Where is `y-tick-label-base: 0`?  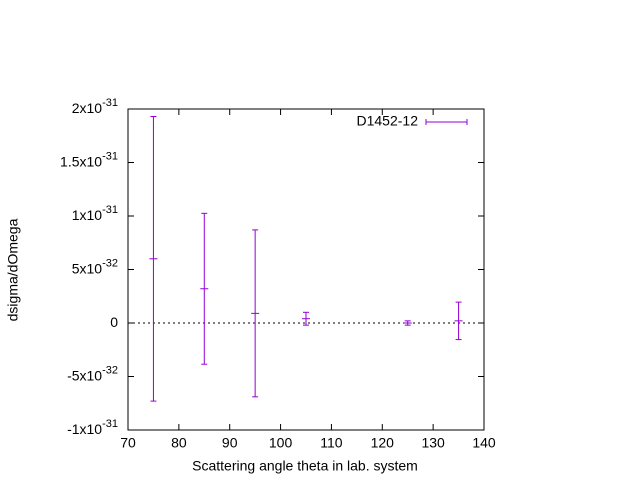 y-tick-label-base: 0 is located at coordinates (114, 322).